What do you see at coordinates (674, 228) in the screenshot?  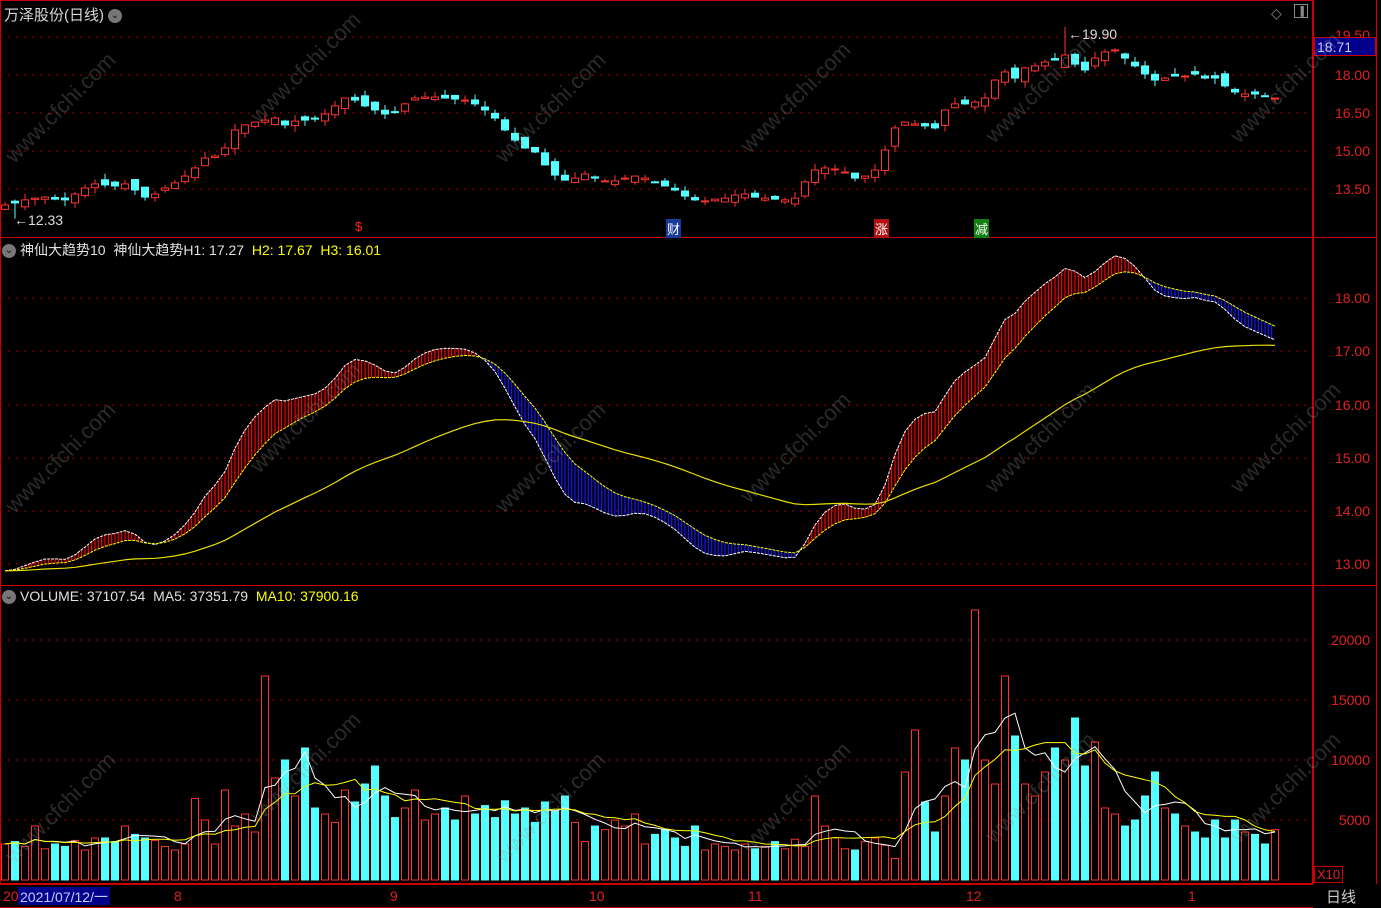 I see `event-marker-finance: 财` at bounding box center [674, 228].